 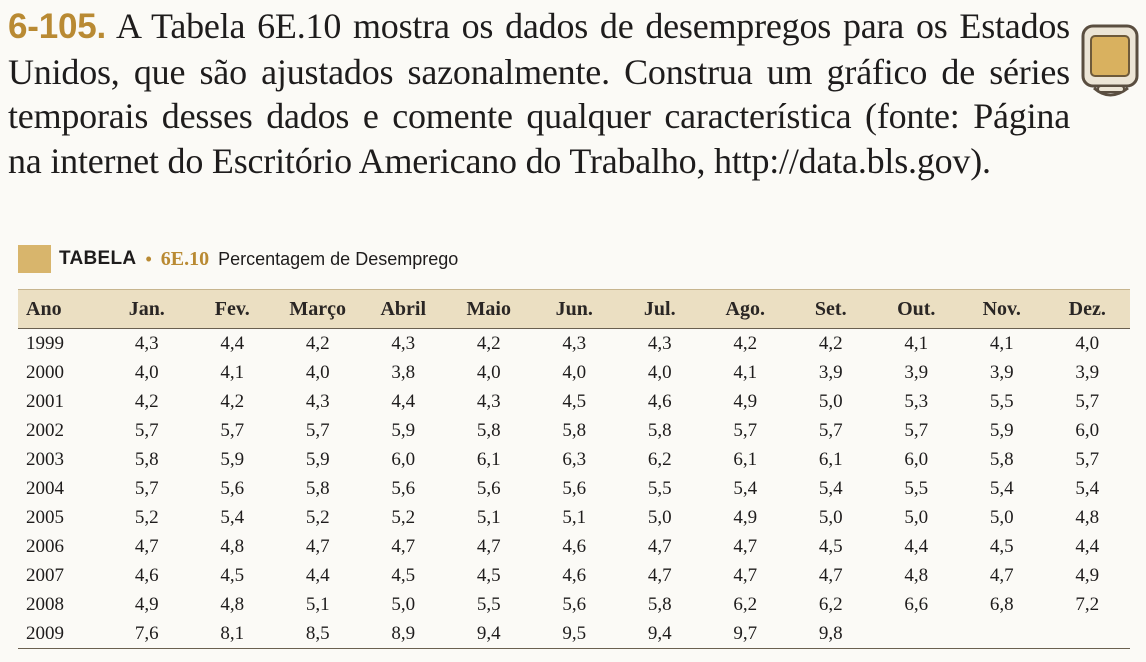 What do you see at coordinates (98, 258) in the screenshot?
I see `table-label: TABELA` at bounding box center [98, 258].